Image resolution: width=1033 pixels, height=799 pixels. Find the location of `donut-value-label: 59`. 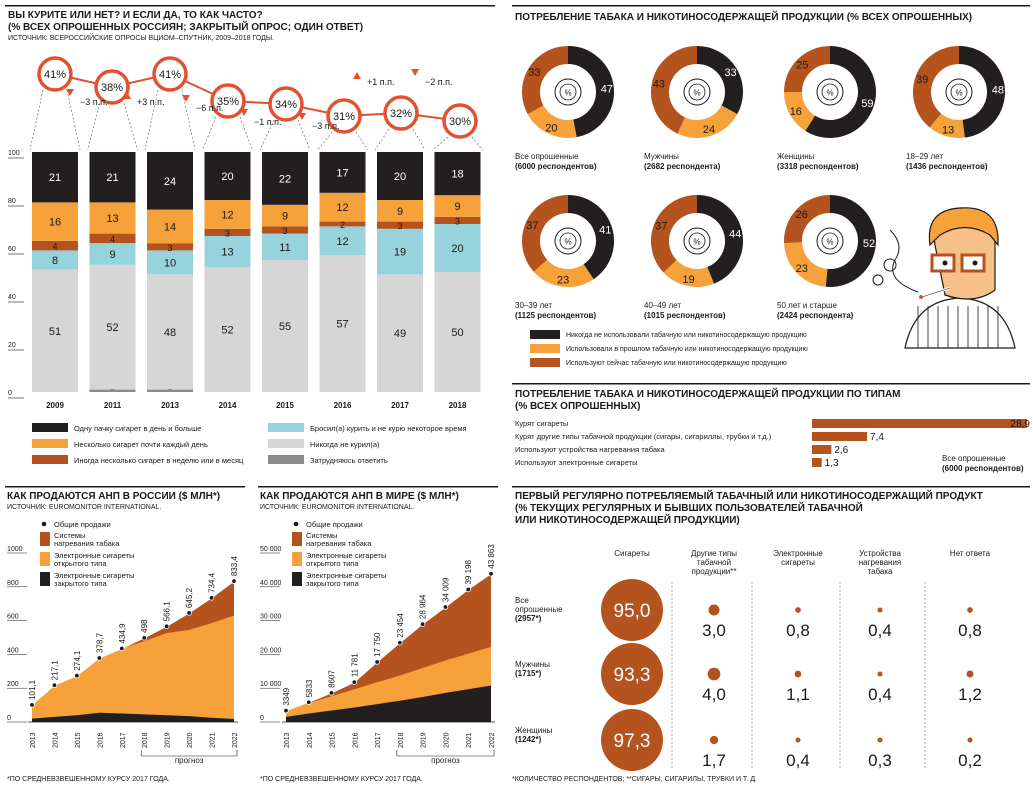

donut-value-label: 59 is located at coordinates (867, 104).